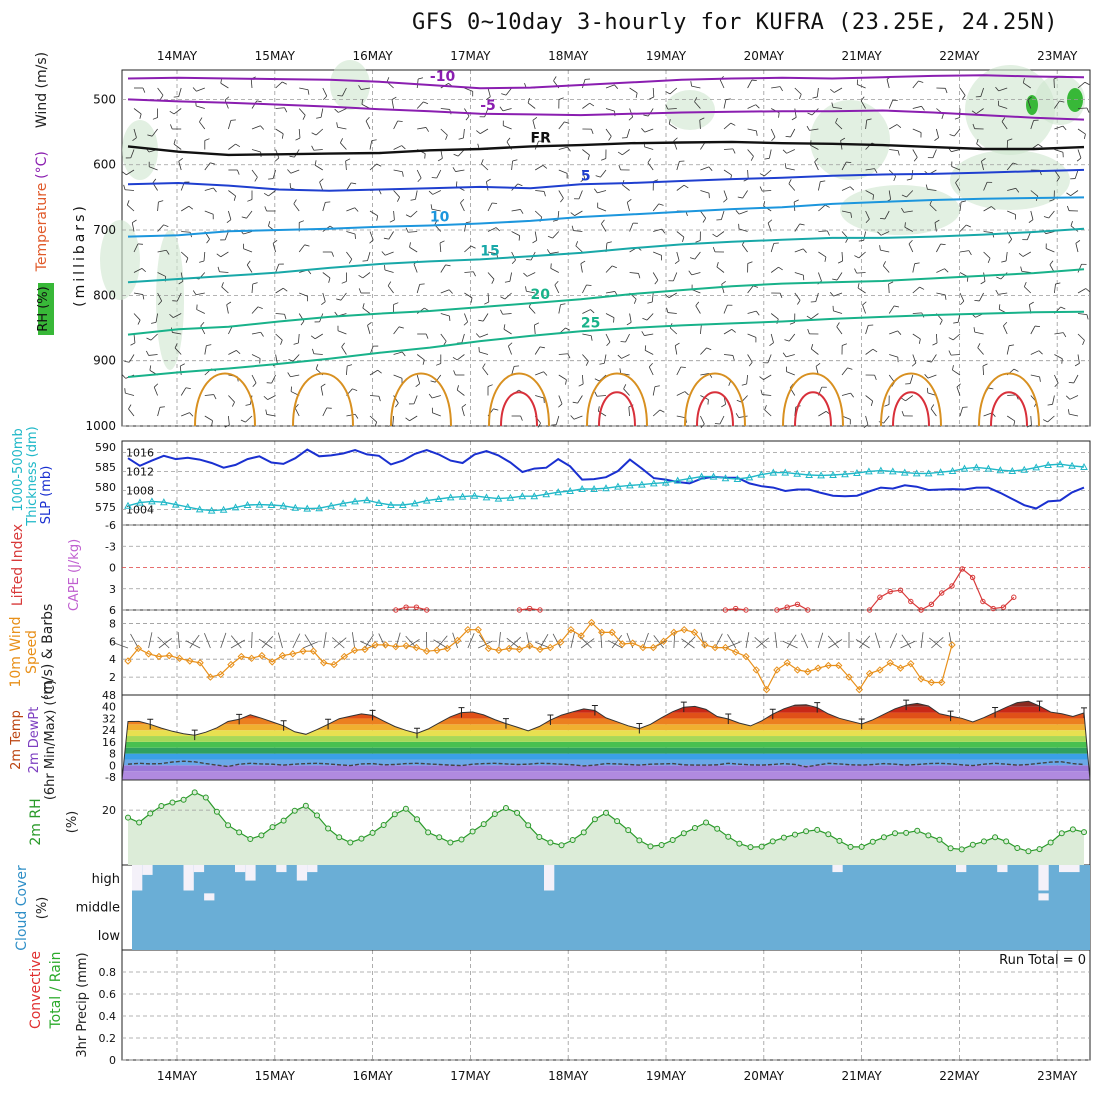  What do you see at coordinates (350, 85) in the screenshot?
I see `rh-shading` at bounding box center [350, 85].